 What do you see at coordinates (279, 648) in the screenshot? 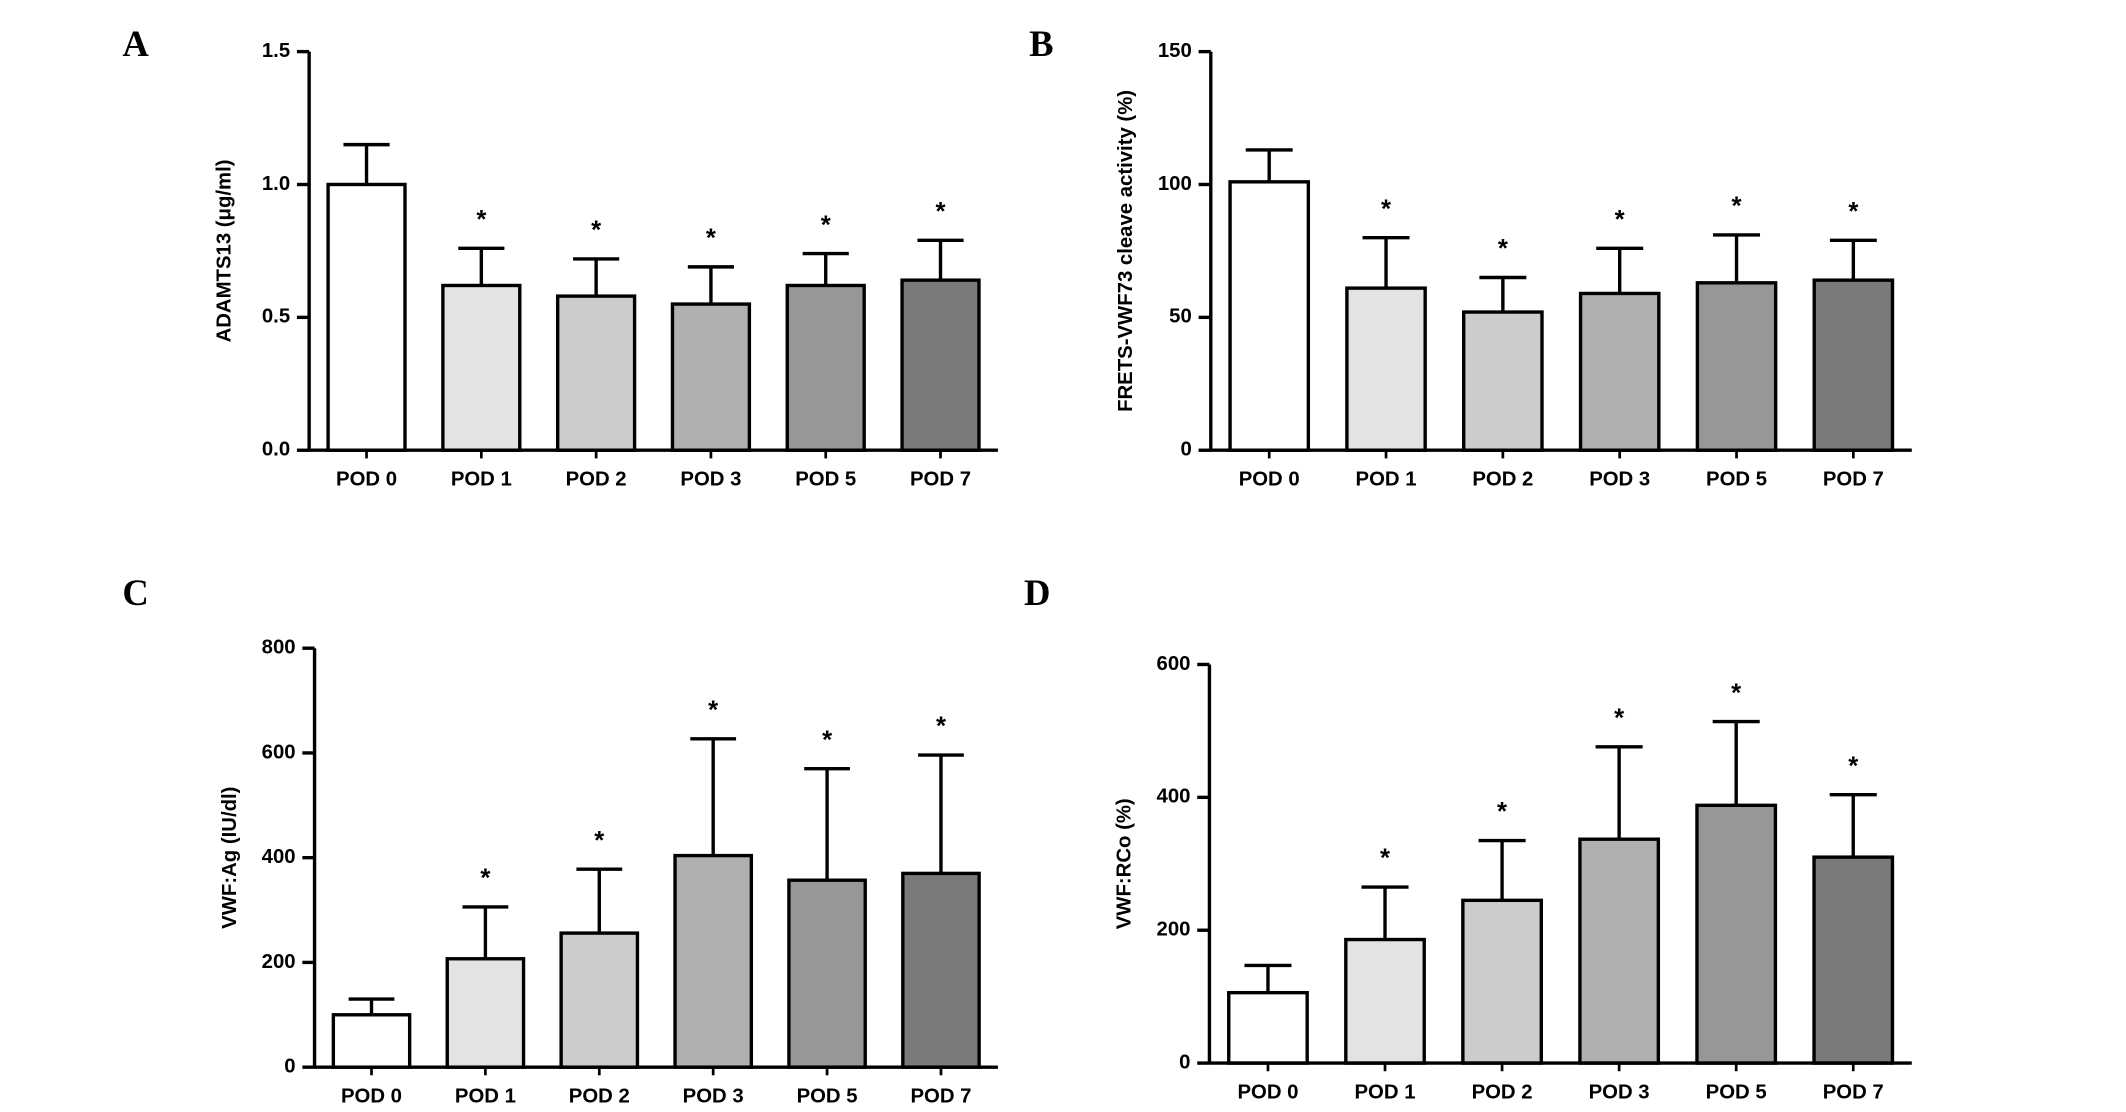
I see `y-tick-label: 800` at bounding box center [279, 648].